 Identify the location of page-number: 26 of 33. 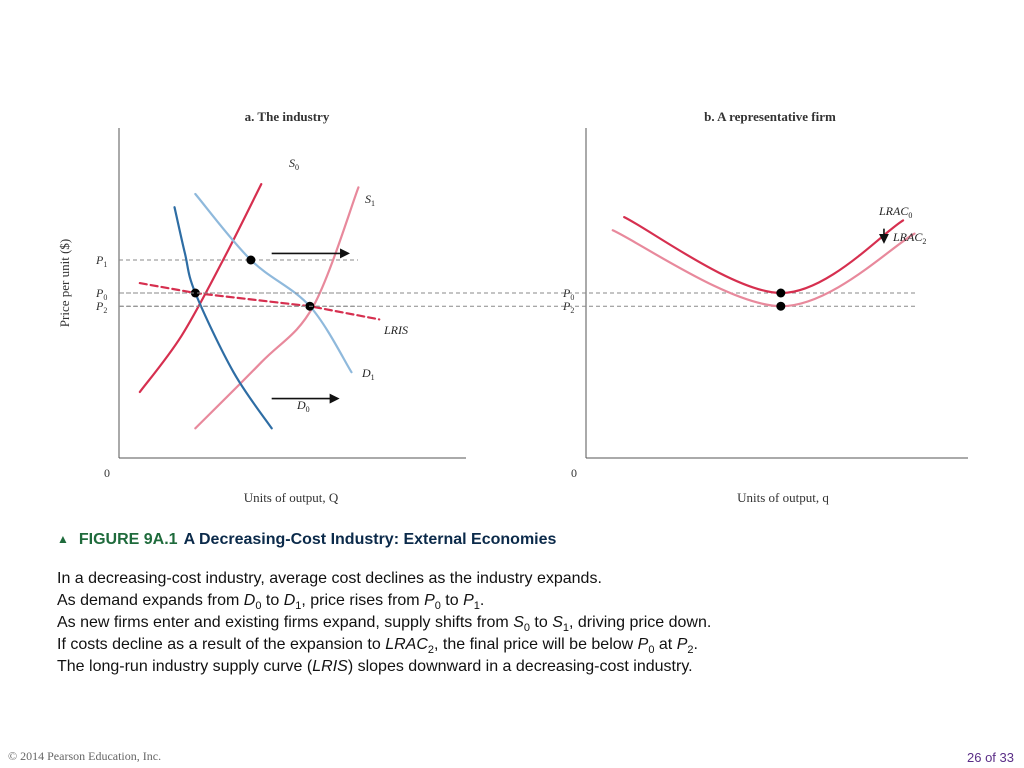
(990, 757).